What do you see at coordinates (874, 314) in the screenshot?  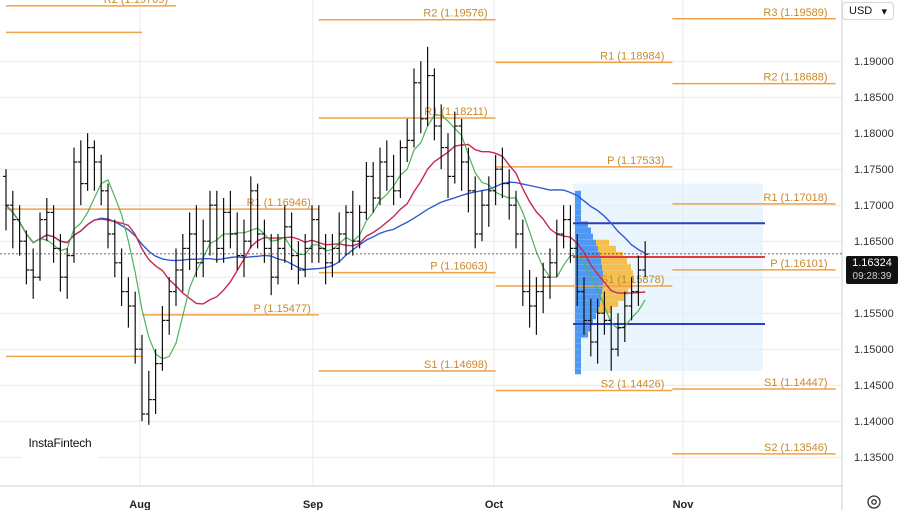 I see `y-tick-label: 1.15500` at bounding box center [874, 314].